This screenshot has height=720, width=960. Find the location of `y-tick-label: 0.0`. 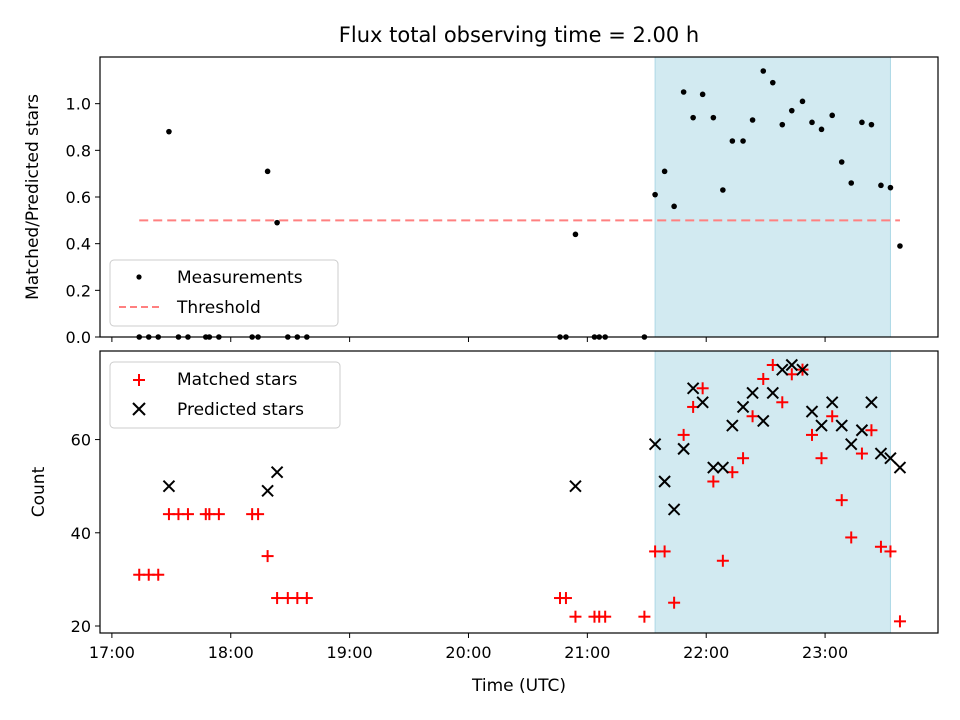

y-tick-label: 0.0 is located at coordinates (78, 337).